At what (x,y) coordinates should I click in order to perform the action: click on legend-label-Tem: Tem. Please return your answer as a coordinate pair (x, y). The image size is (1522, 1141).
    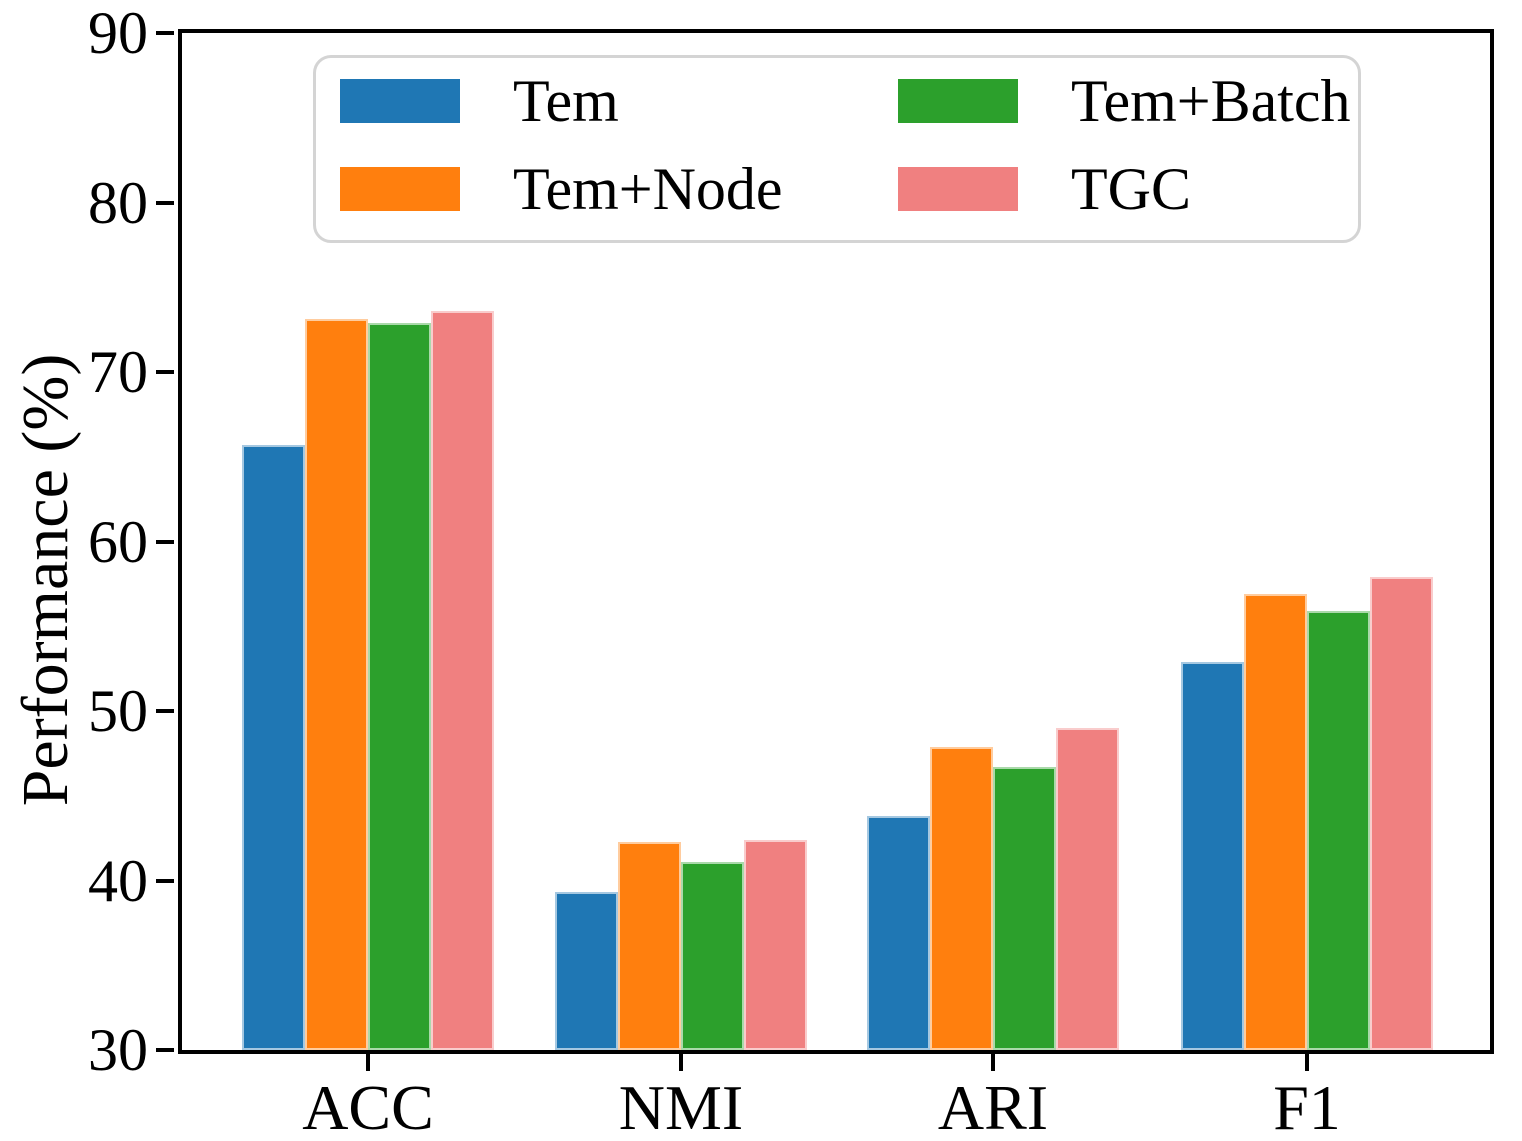
    Looking at the image, I should click on (566, 101).